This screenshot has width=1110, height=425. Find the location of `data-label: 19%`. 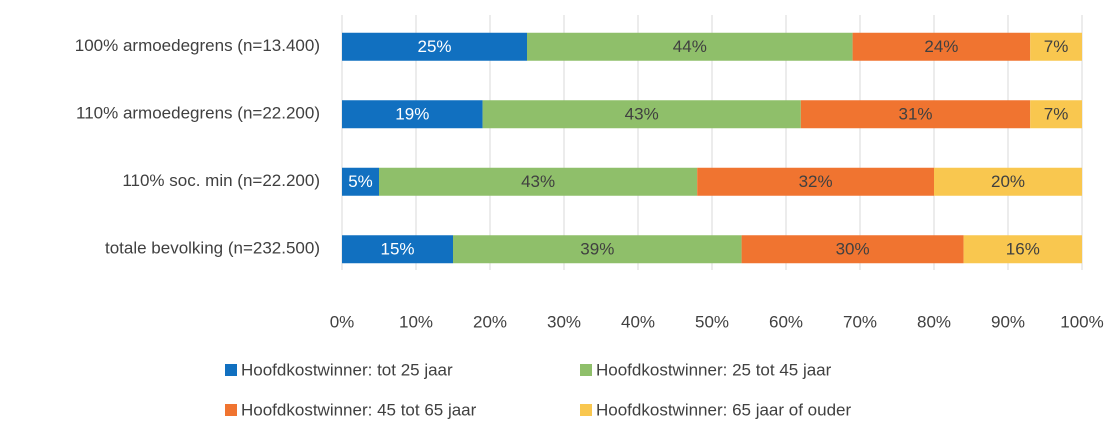

data-label: 19% is located at coordinates (412, 114).